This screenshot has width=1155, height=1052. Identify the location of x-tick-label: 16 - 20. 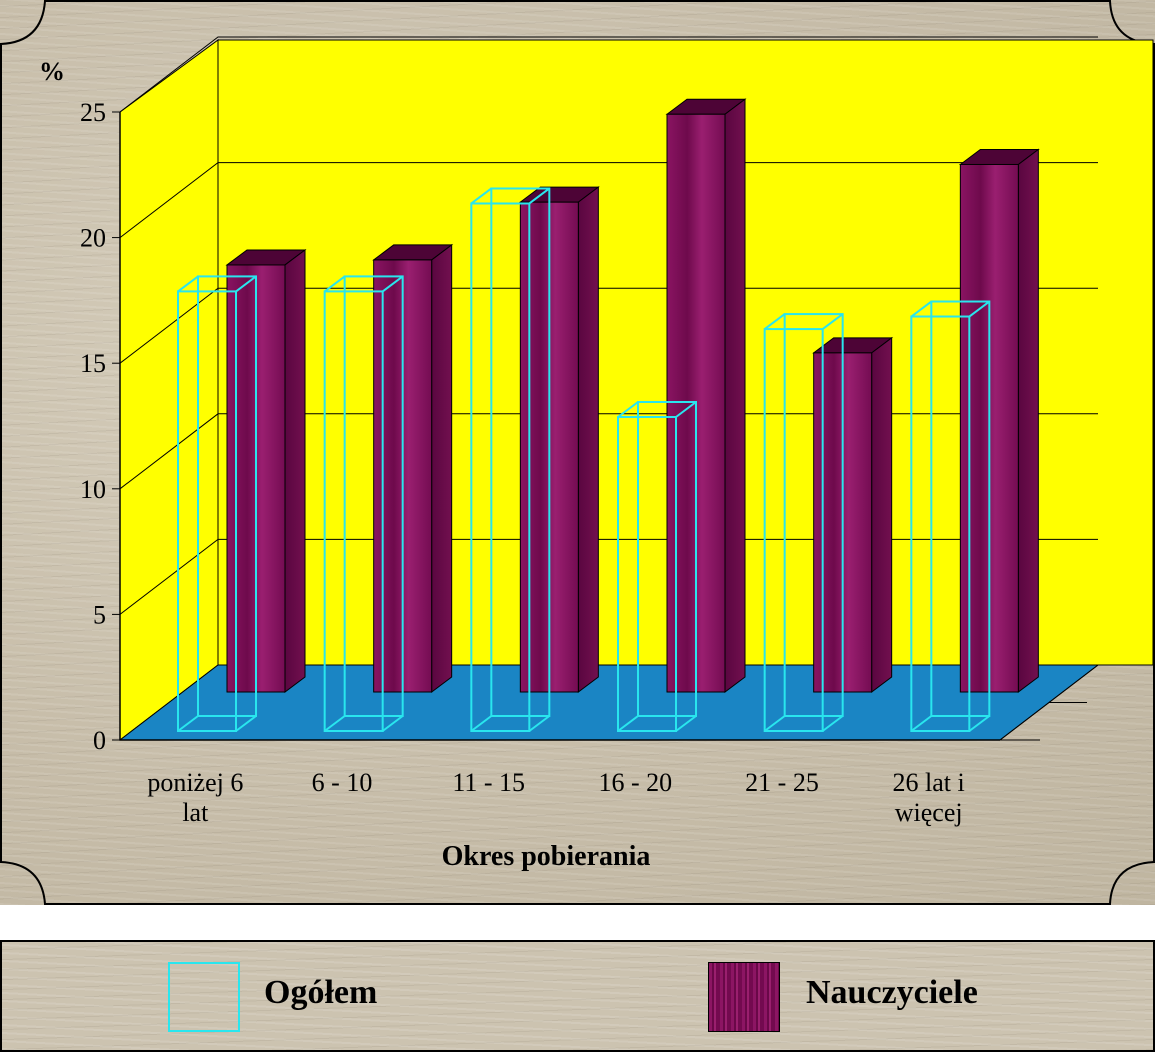
(635, 782).